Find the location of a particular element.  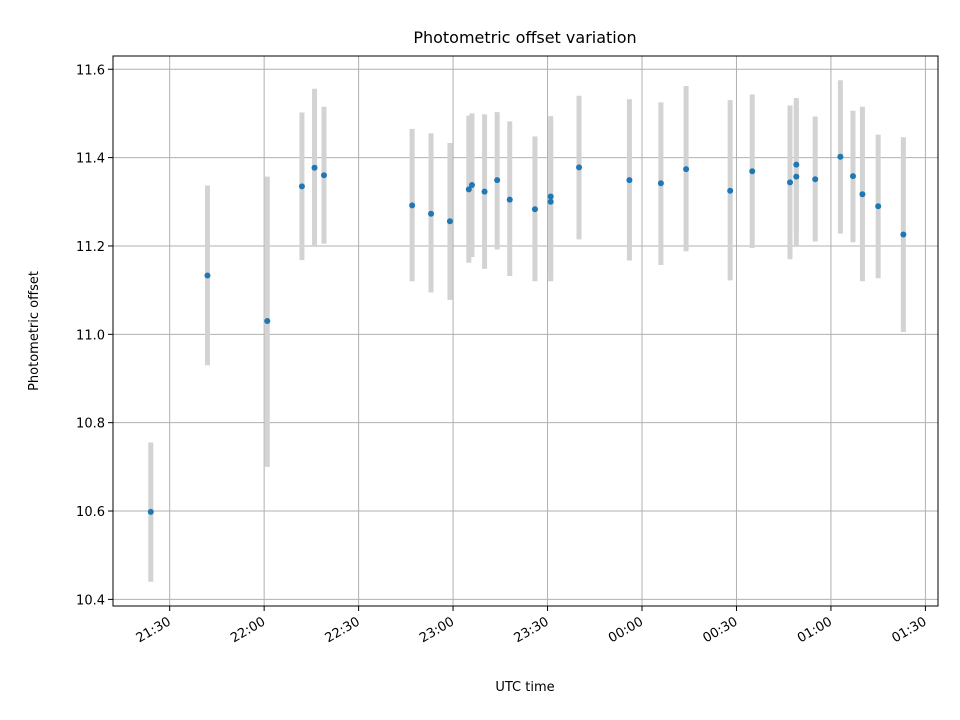

y-axis-ticks: 10.4 10.6 10.8 11.0 11.2 11.4 11.6 is located at coordinates (94, 335).